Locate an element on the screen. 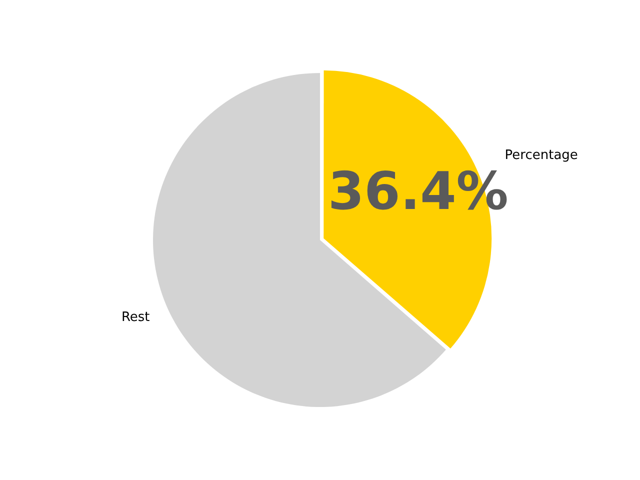 Image resolution: width=640 pixels, height=480 pixels. slice-label: Rest is located at coordinates (135, 317).